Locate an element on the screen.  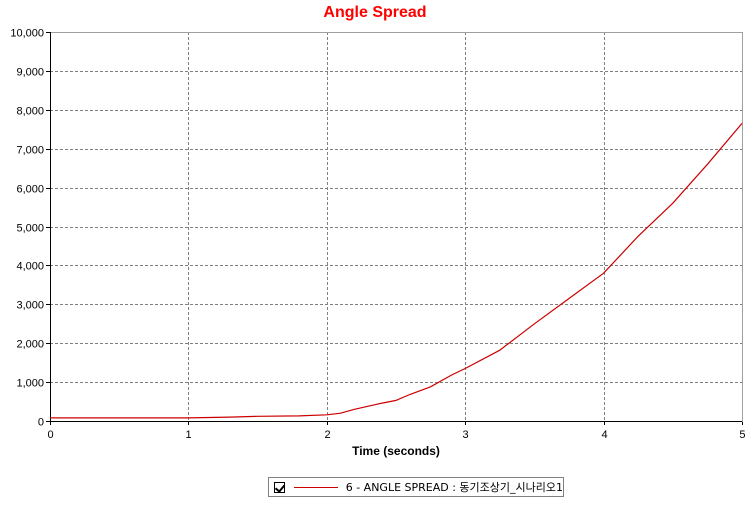
y-tick-label: 7,000 is located at coordinates (30, 151).